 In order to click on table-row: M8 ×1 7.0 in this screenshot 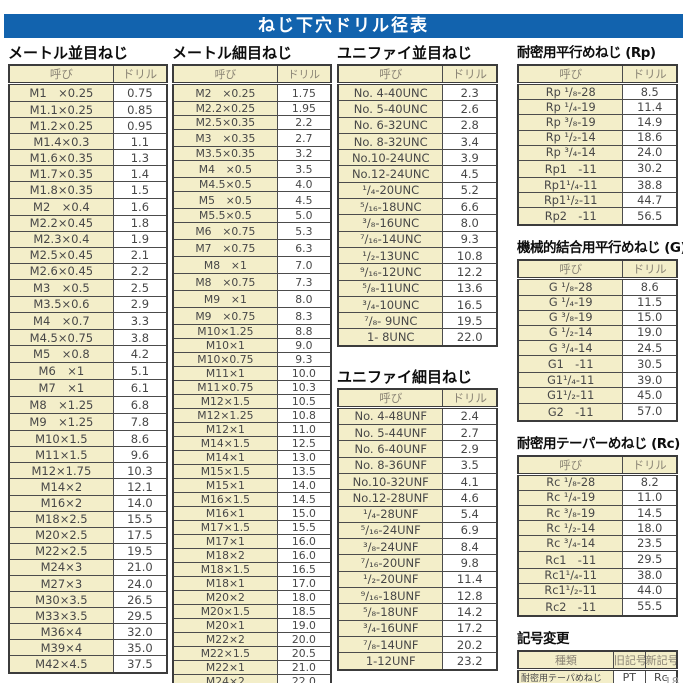, I will do `click(252, 265)`.